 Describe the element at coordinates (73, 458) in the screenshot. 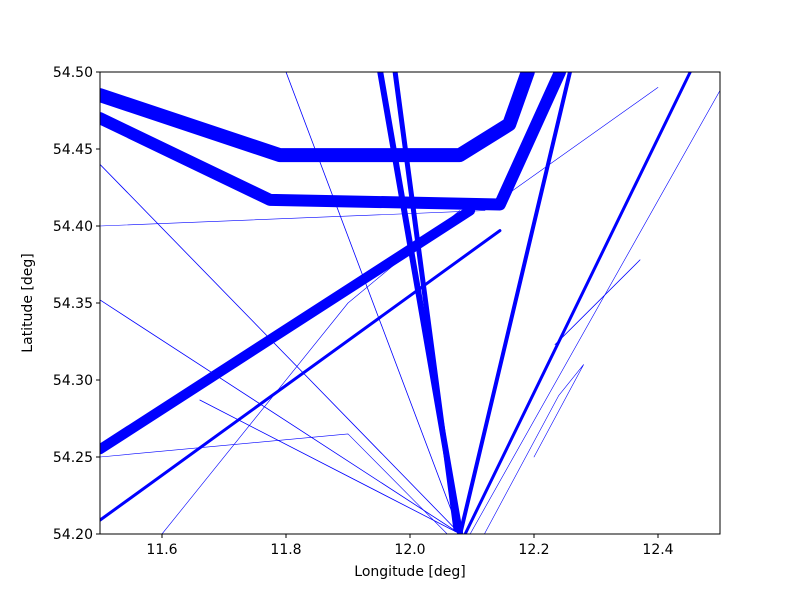

I see `y-tick-label: 54.25` at that location.